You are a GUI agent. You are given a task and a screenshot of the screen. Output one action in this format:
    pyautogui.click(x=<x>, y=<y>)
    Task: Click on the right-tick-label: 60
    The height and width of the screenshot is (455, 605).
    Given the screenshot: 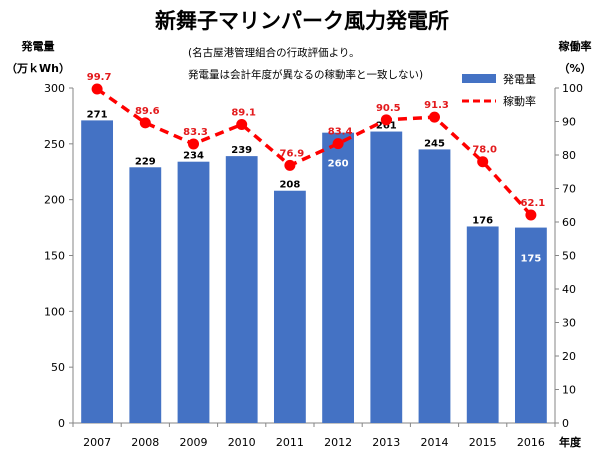 What is the action you would take?
    pyautogui.click(x=569, y=222)
    